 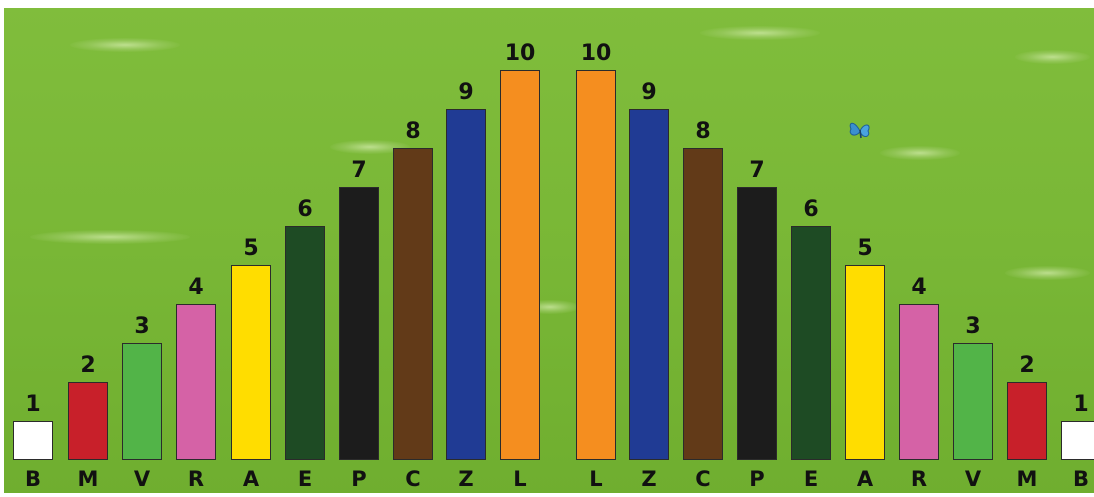 What do you see at coordinates (2, 248) in the screenshot?
I see `frame-left-edge` at bounding box center [2, 248].